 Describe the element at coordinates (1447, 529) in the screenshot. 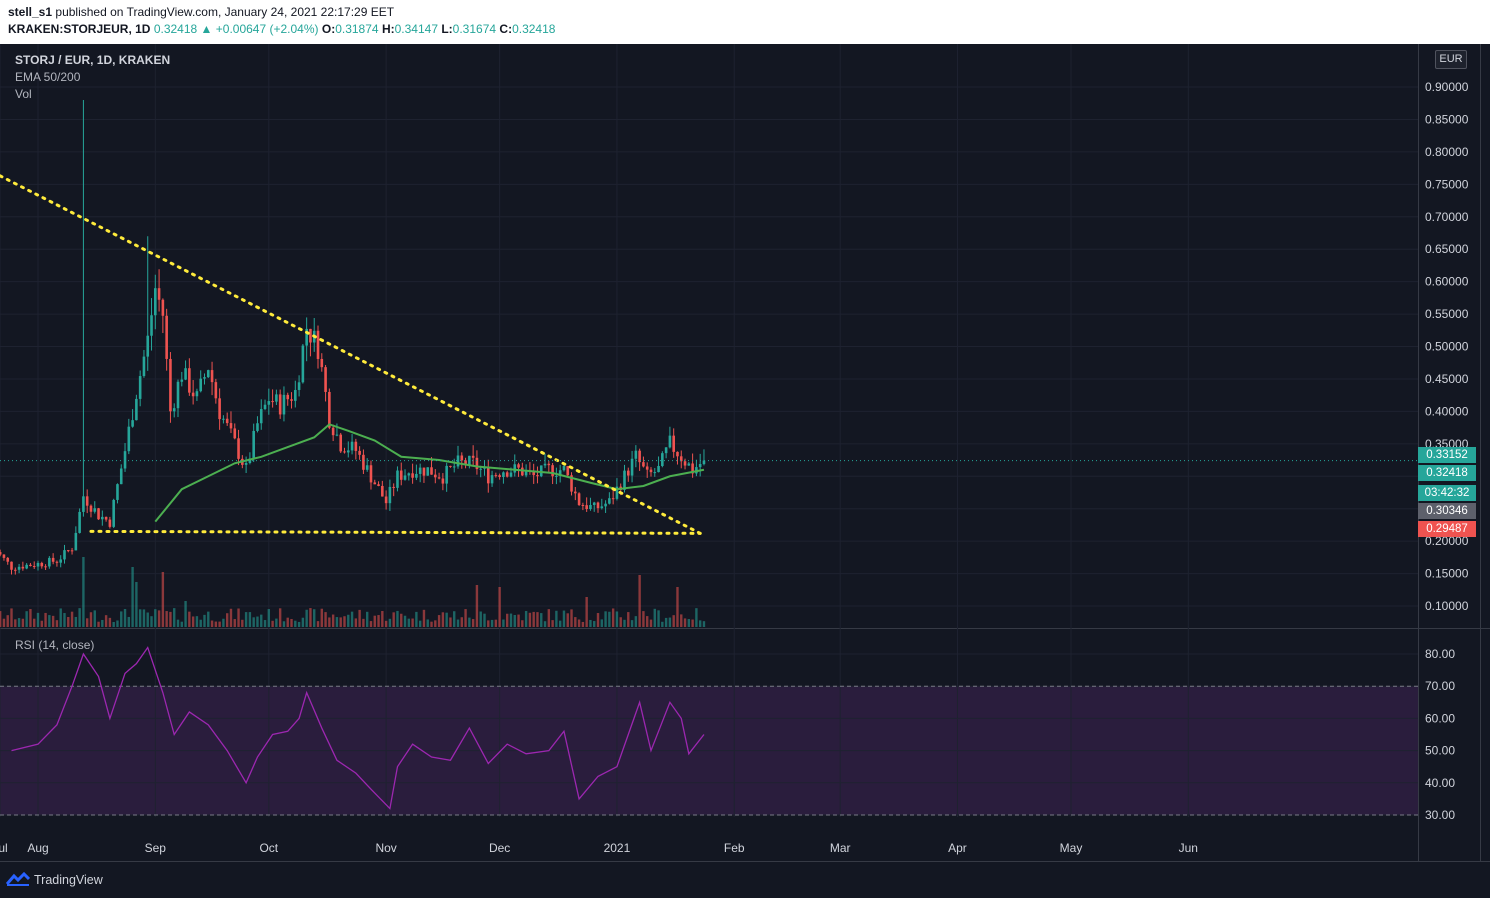

I see `badge-red-marker: 0.29487` at that location.